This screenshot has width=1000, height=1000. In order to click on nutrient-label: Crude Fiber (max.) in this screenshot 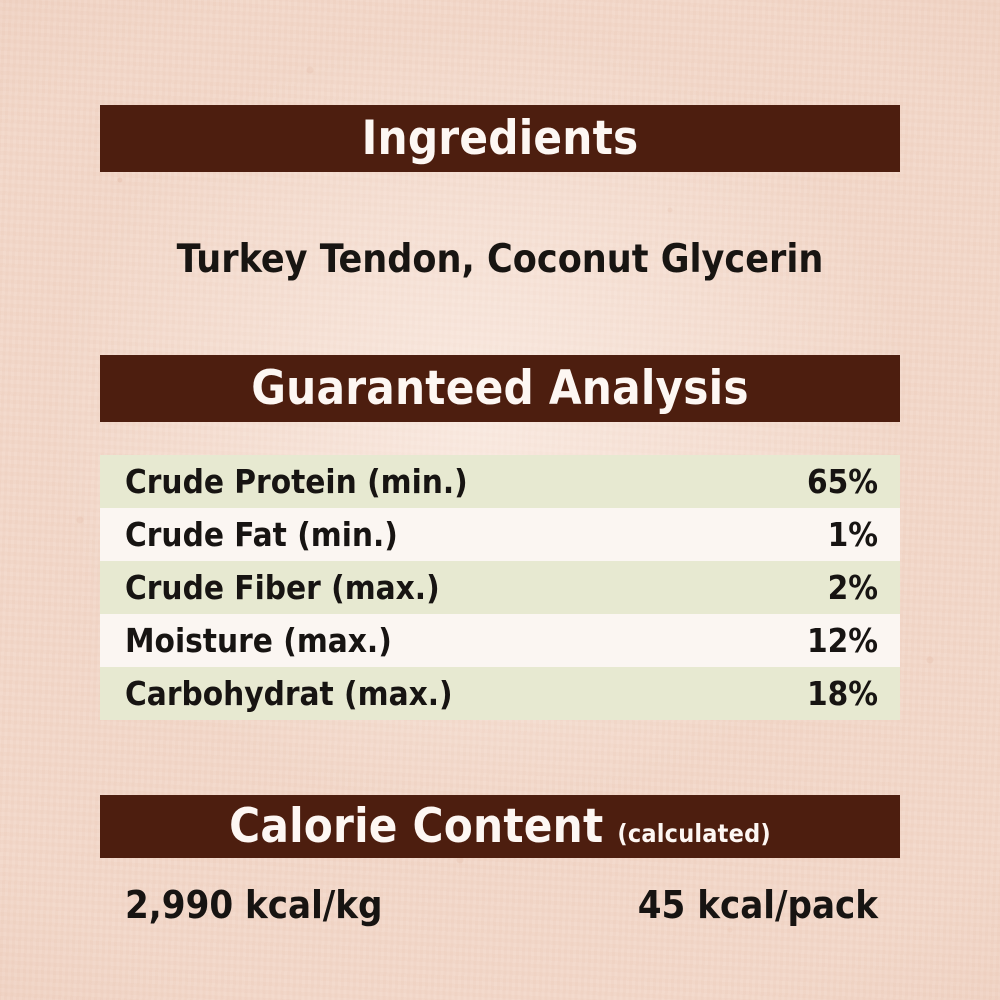, I will do `click(282, 587)`.